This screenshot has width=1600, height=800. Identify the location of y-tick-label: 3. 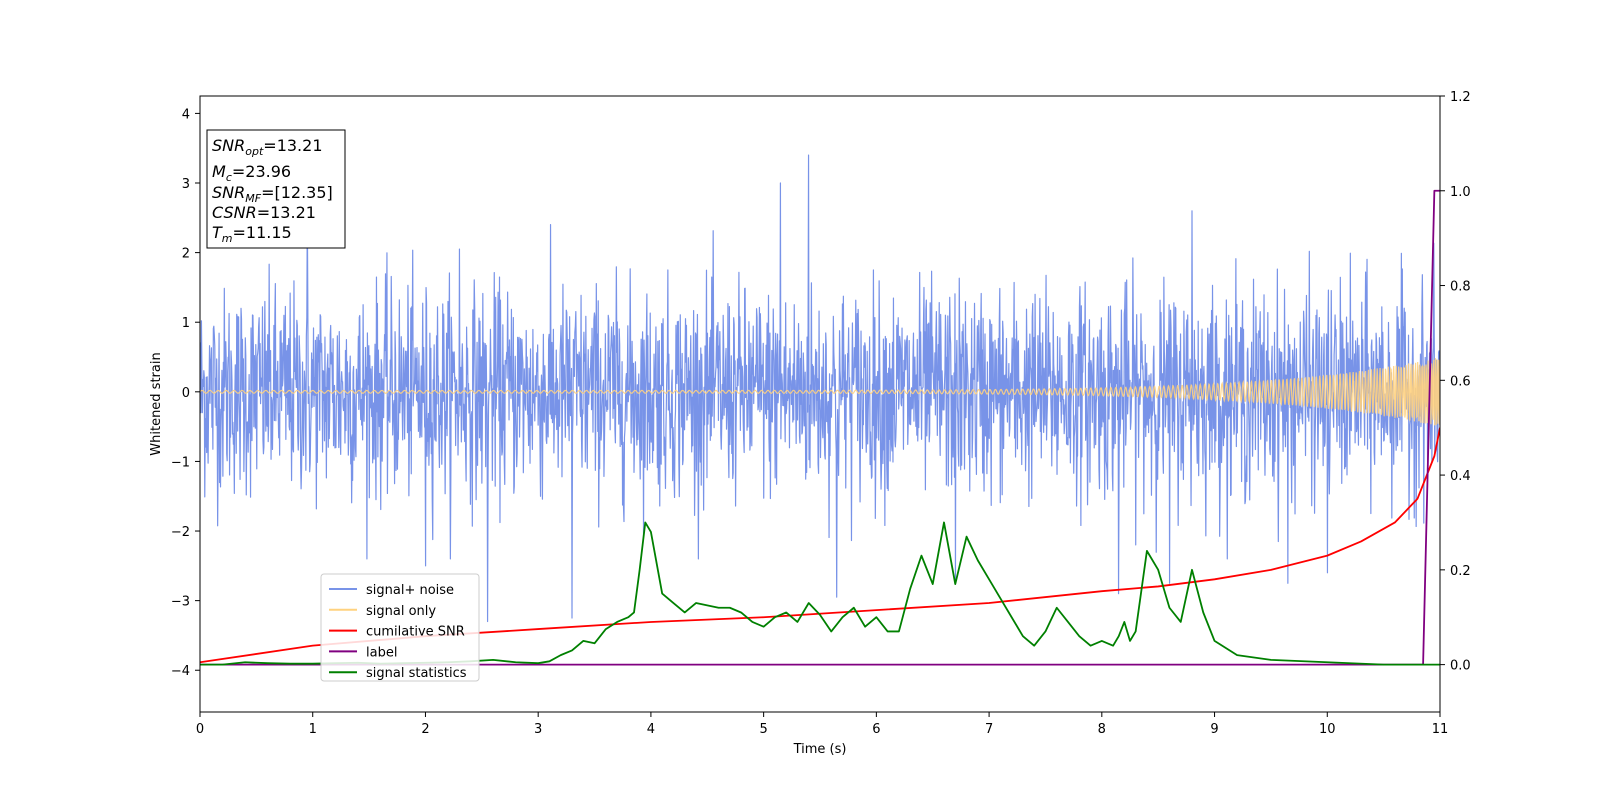
(186, 184).